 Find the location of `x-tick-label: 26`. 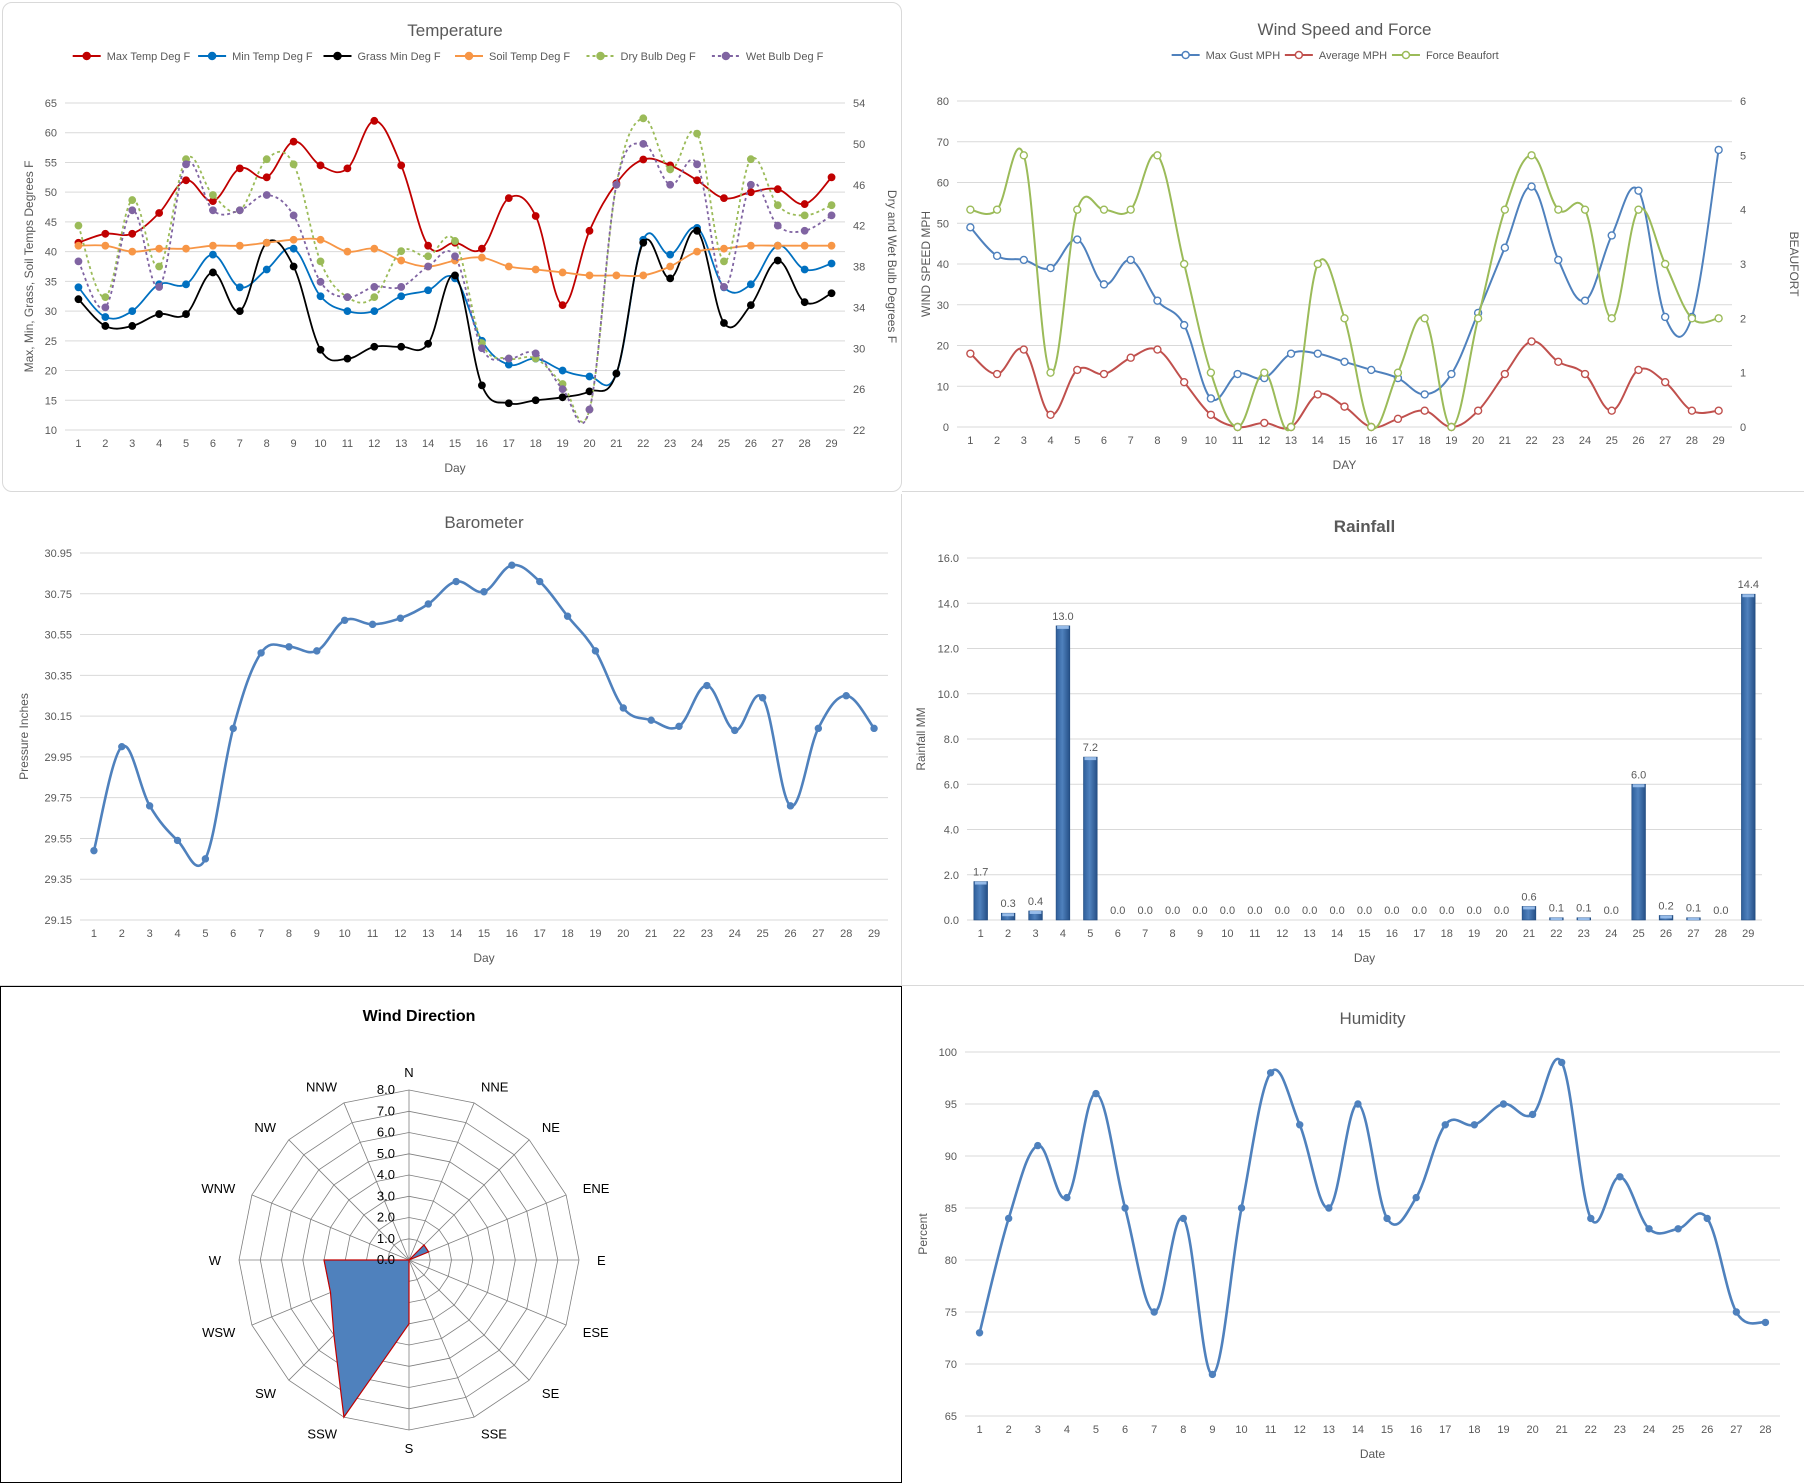

x-tick-label: 26 is located at coordinates (751, 444).